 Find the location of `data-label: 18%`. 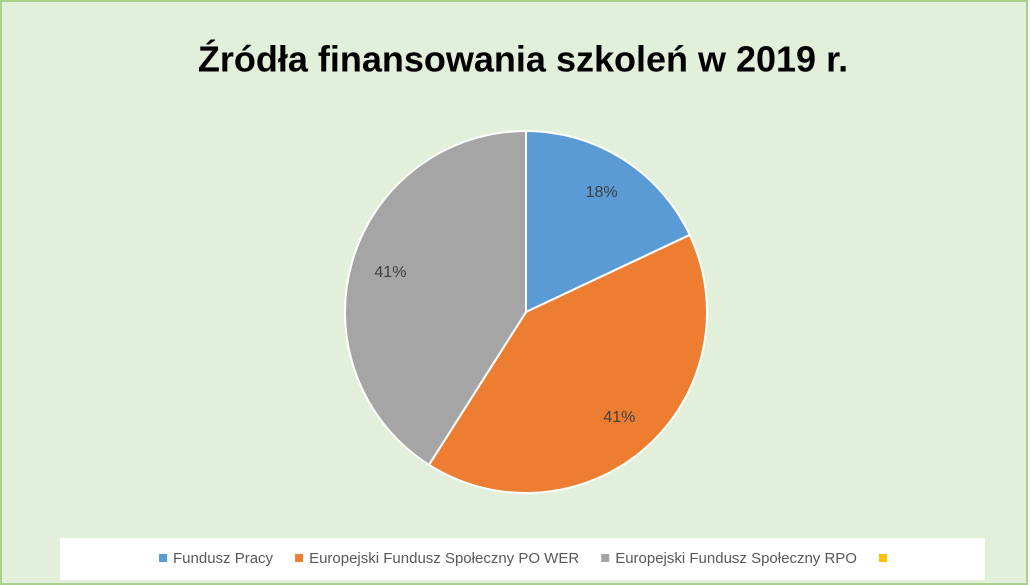

data-label: 18% is located at coordinates (602, 192).